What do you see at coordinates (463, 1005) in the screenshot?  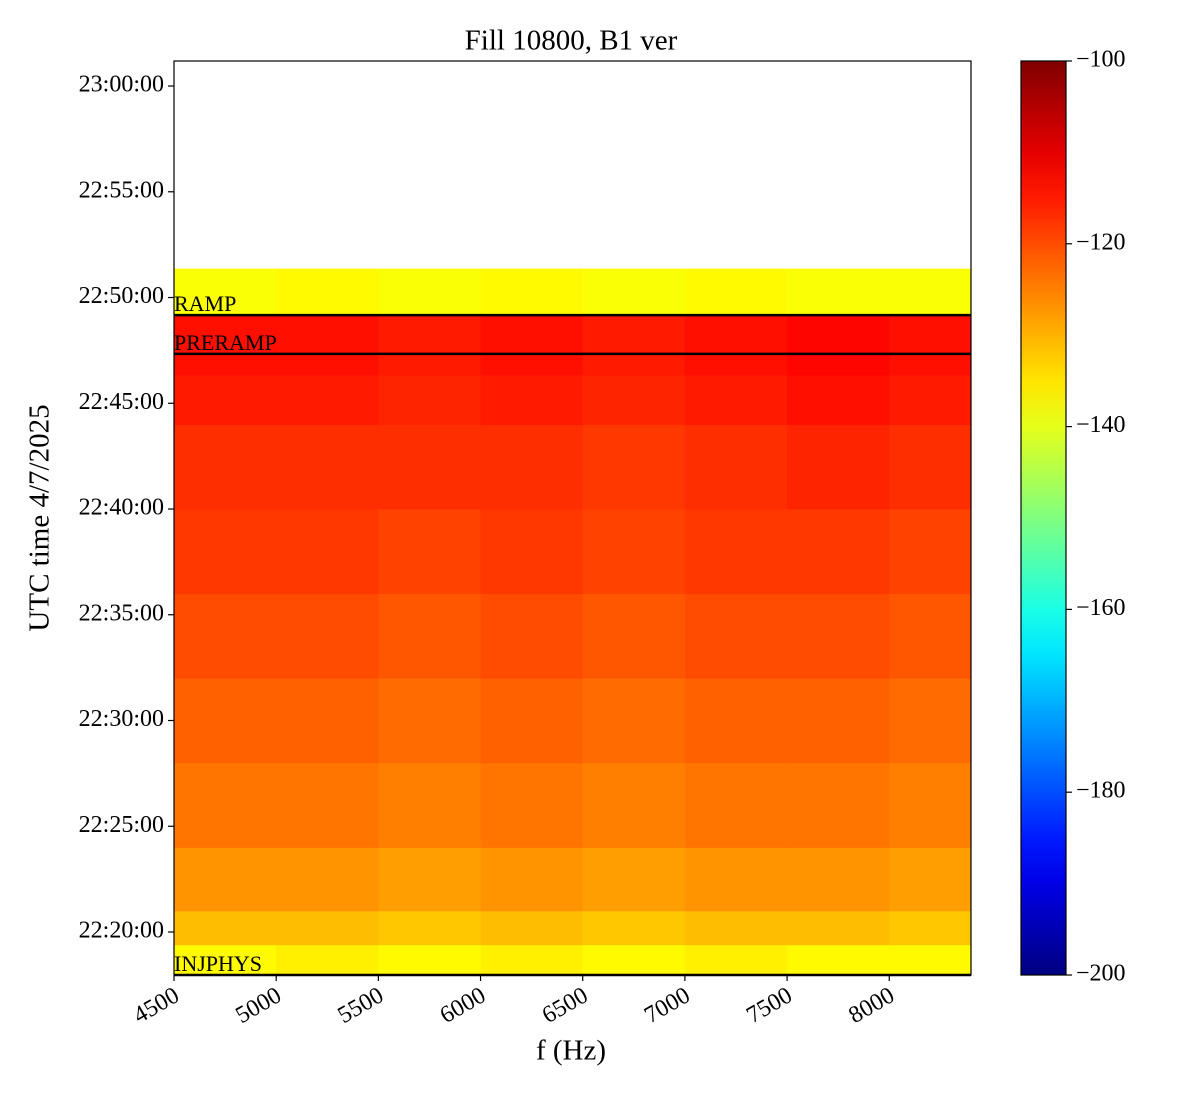 I see `x-tick-label: 6000` at bounding box center [463, 1005].